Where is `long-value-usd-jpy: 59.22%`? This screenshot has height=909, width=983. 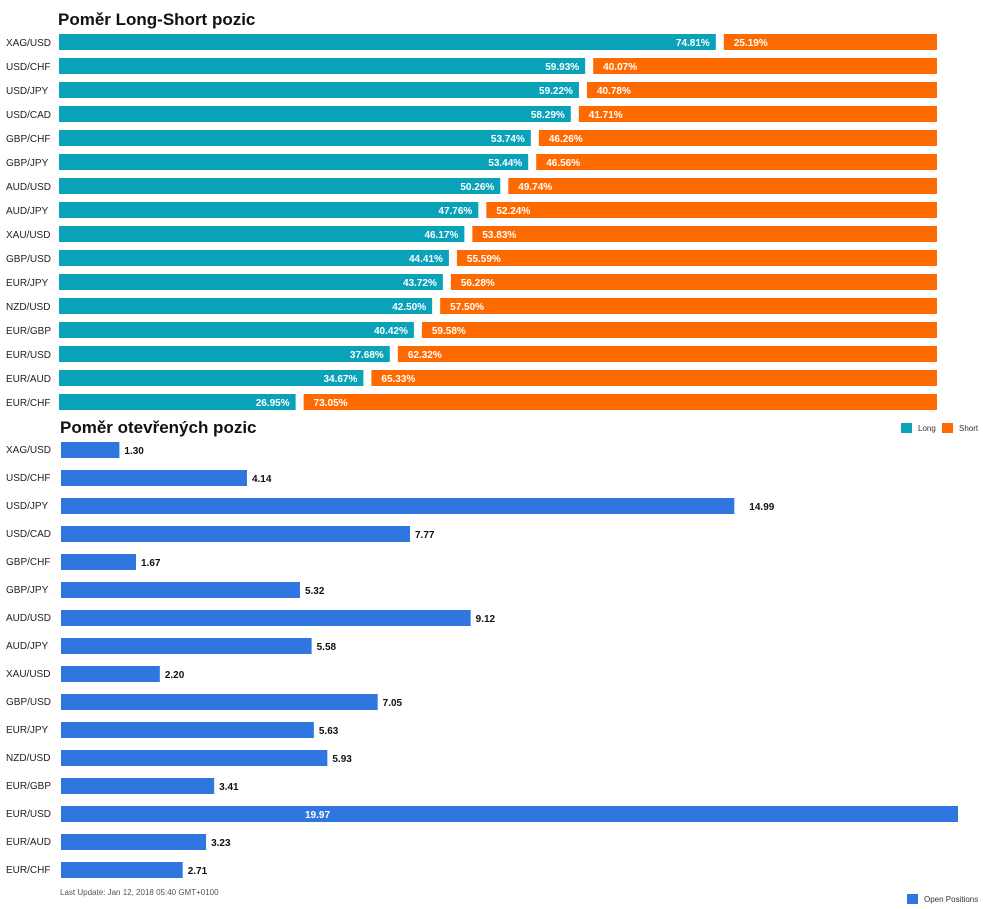 long-value-usd-jpy: 59.22% is located at coordinates (556, 91).